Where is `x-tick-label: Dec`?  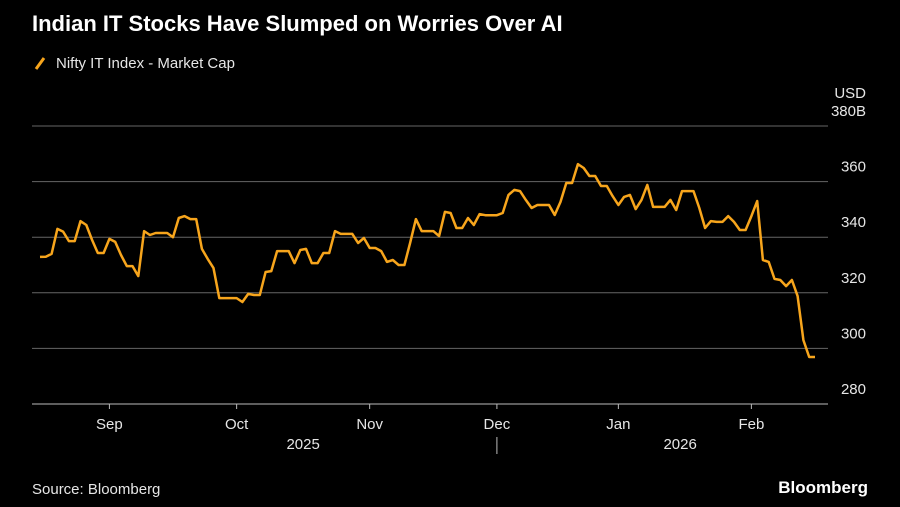 x-tick-label: Dec is located at coordinates (497, 424).